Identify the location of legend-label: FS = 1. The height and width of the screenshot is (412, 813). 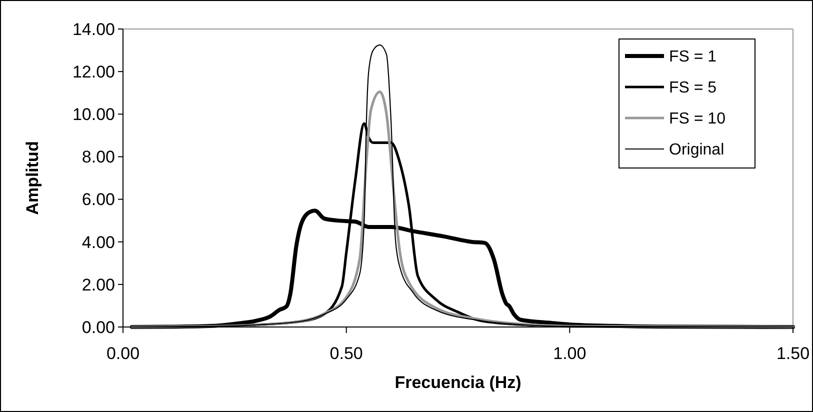
(693, 57).